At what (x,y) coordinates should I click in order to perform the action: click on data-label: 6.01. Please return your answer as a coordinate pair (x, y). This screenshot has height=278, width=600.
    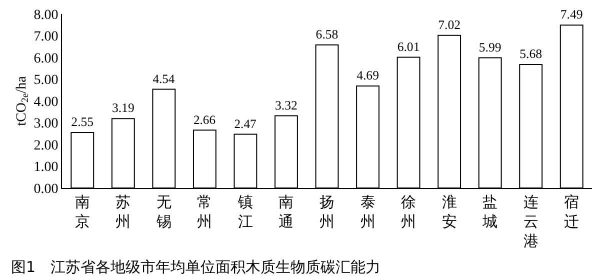
    Looking at the image, I should click on (408, 47).